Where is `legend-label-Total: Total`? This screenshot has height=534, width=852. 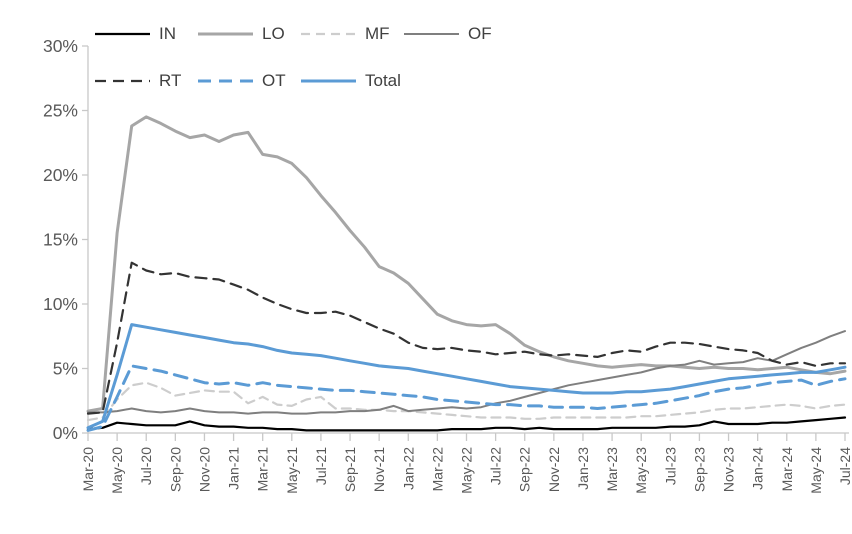 legend-label-Total: Total is located at coordinates (383, 80).